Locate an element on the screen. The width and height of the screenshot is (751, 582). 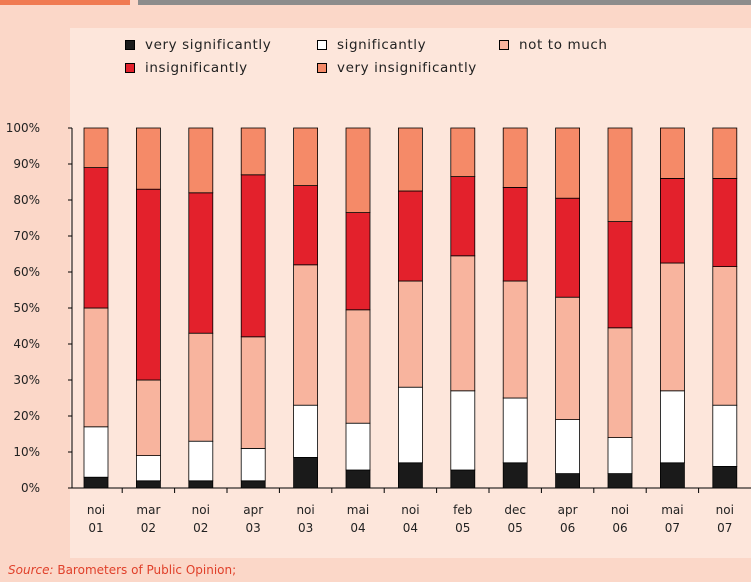
legend-item-not-to-much: not to much is located at coordinates (553, 45).